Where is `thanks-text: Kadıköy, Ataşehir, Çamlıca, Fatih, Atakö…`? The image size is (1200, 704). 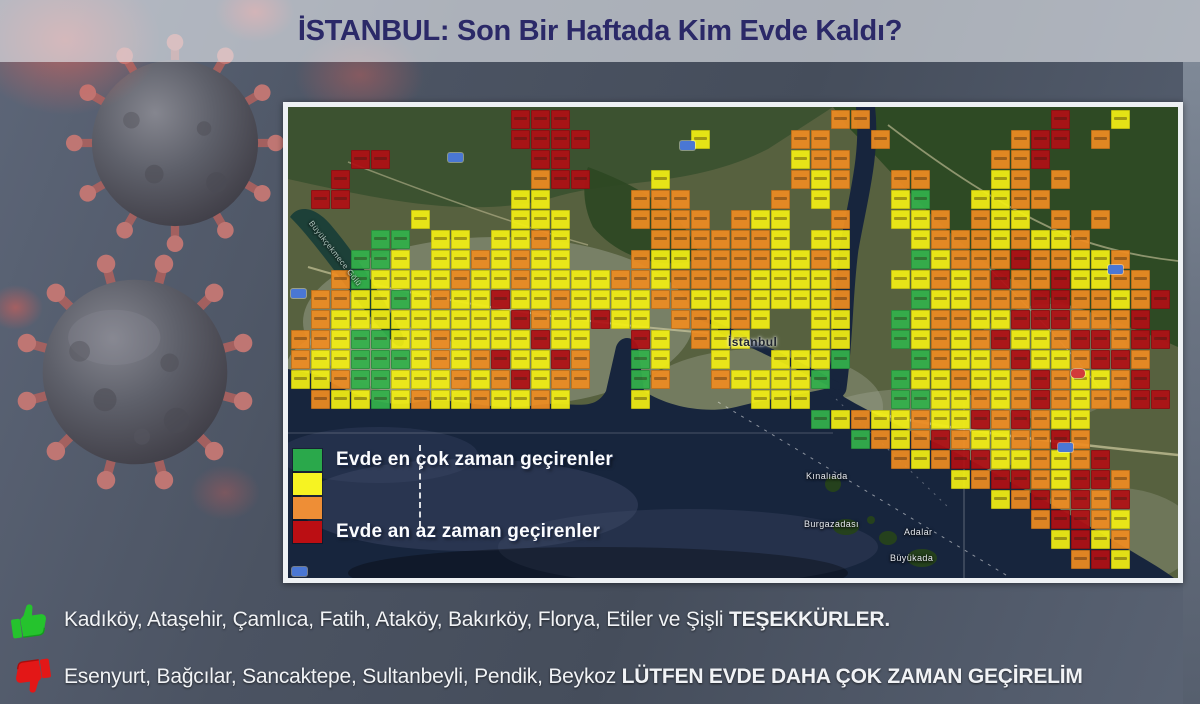
thanks-text: Kadıköy, Ataşehir, Çamlıca, Fatih, Atakö… is located at coordinates (477, 620).